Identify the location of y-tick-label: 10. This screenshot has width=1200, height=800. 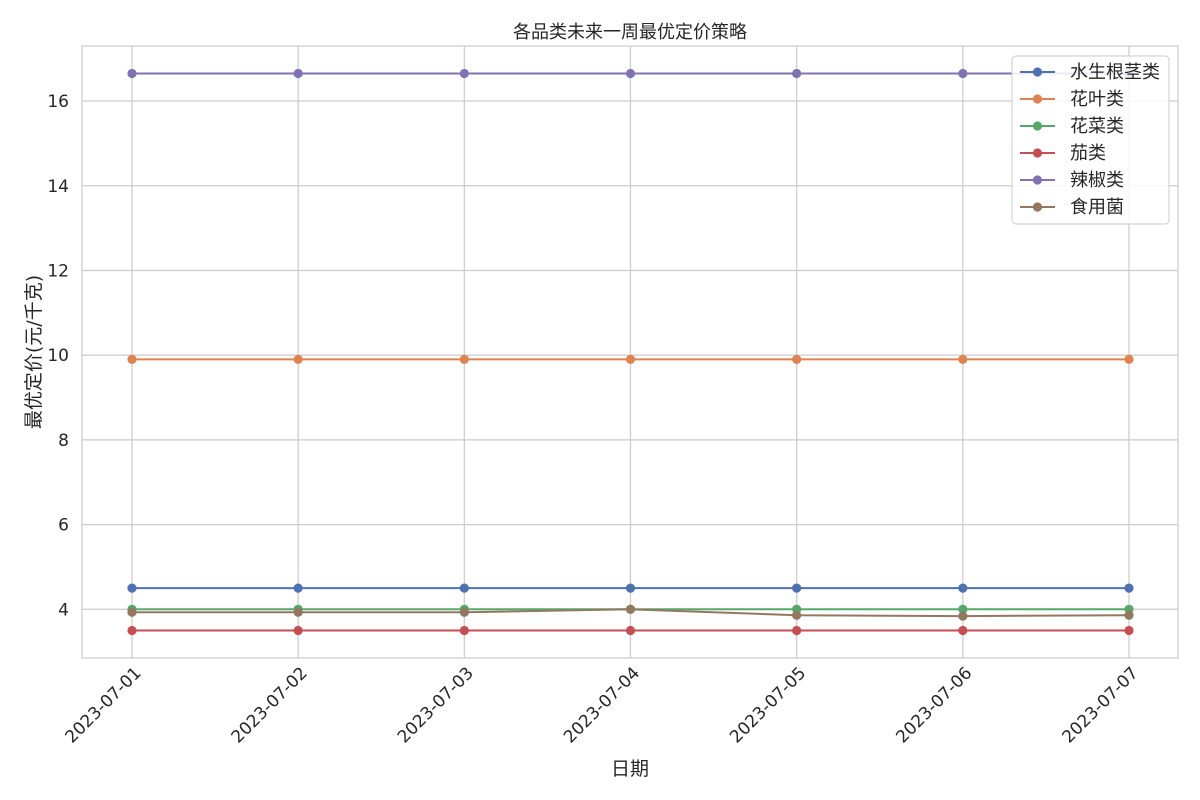
(58, 356).